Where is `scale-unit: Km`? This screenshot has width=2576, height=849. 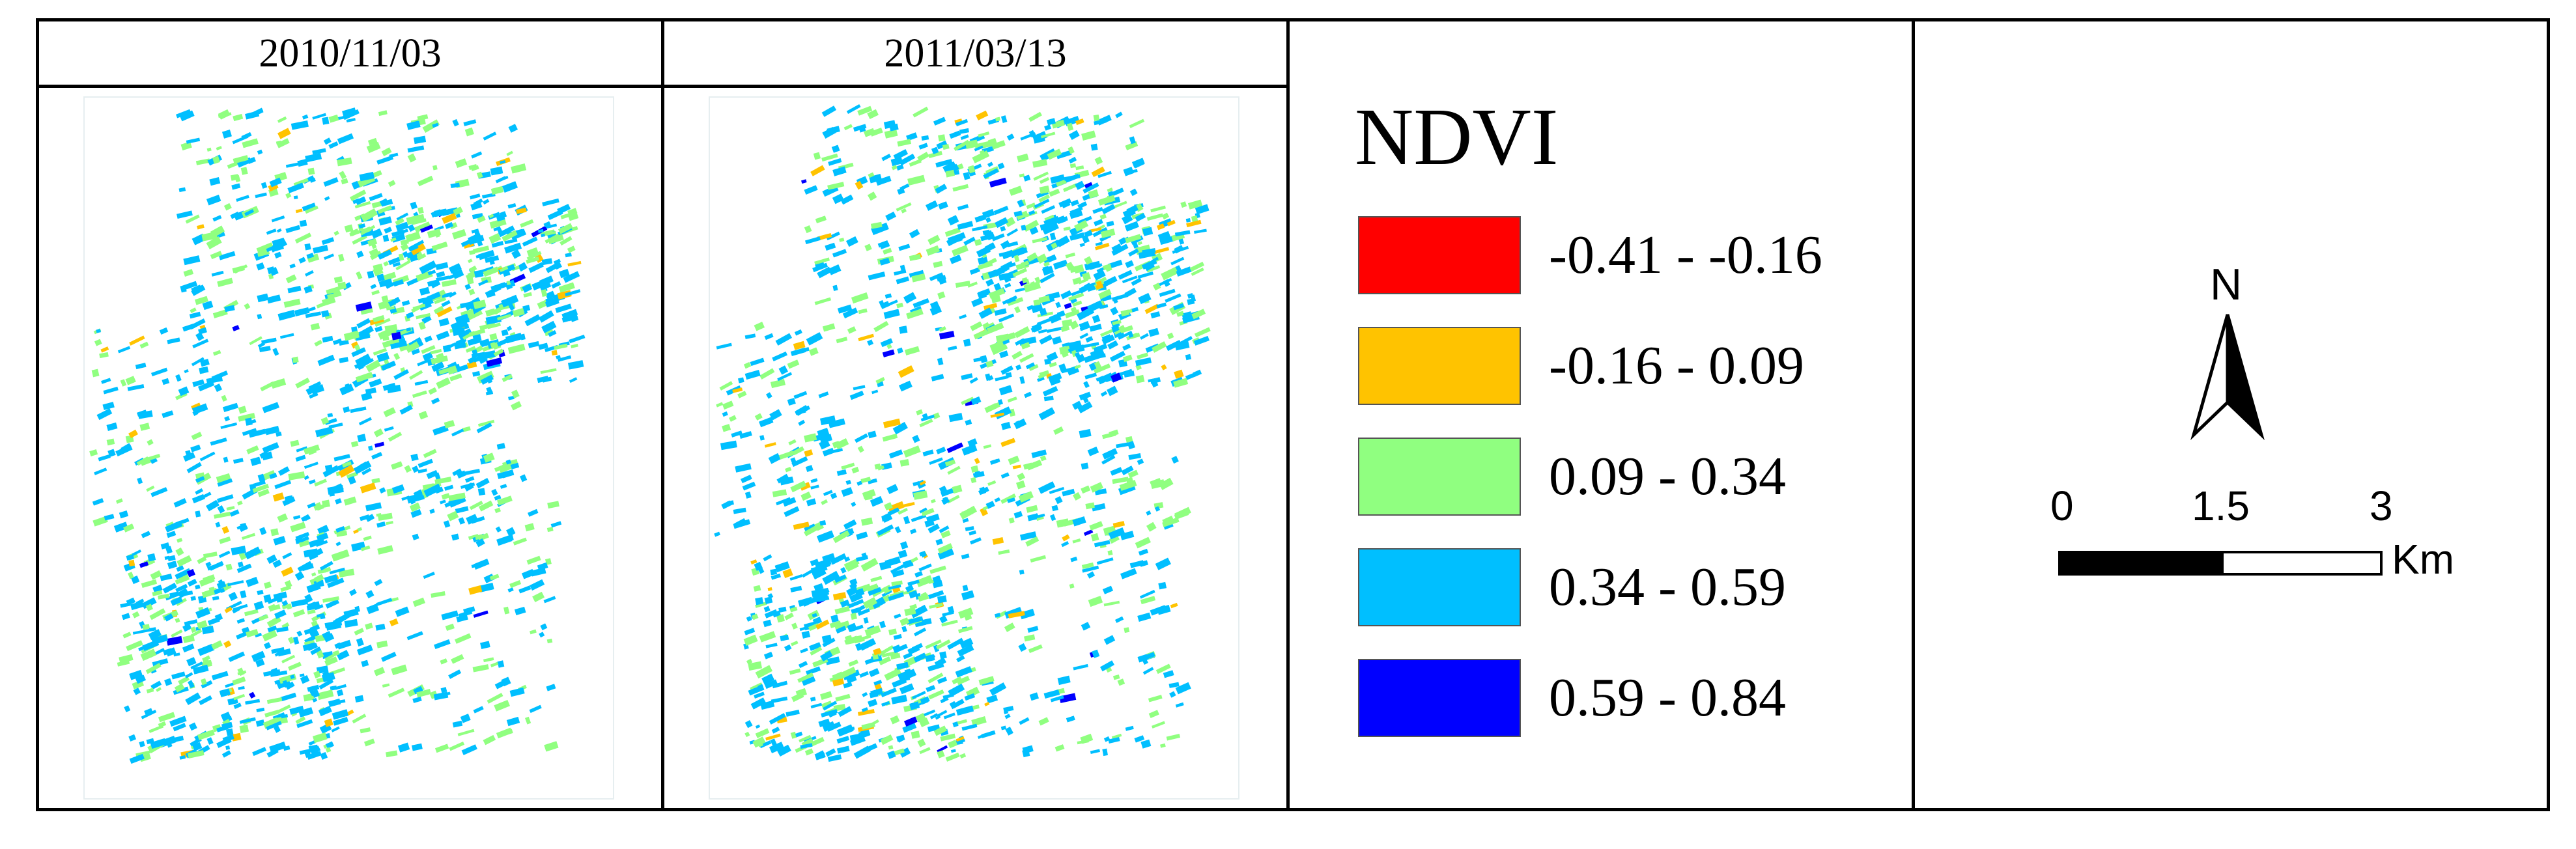 scale-unit: Km is located at coordinates (2423, 559).